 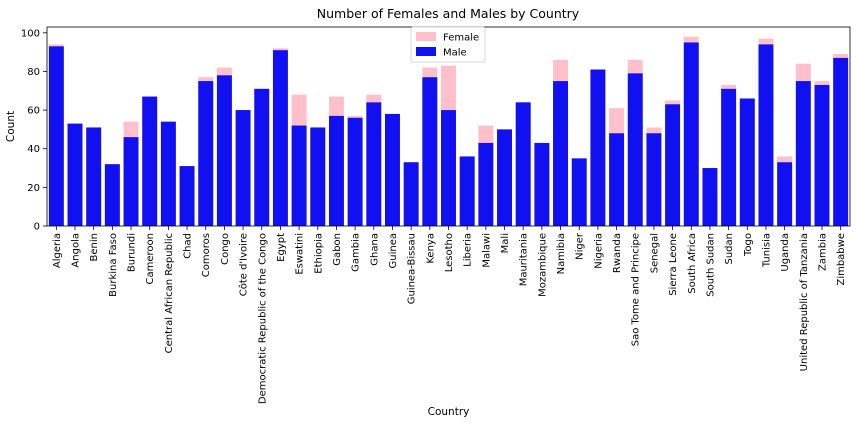 What do you see at coordinates (33, 149) in the screenshot?
I see `y-tick-label: 40` at bounding box center [33, 149].